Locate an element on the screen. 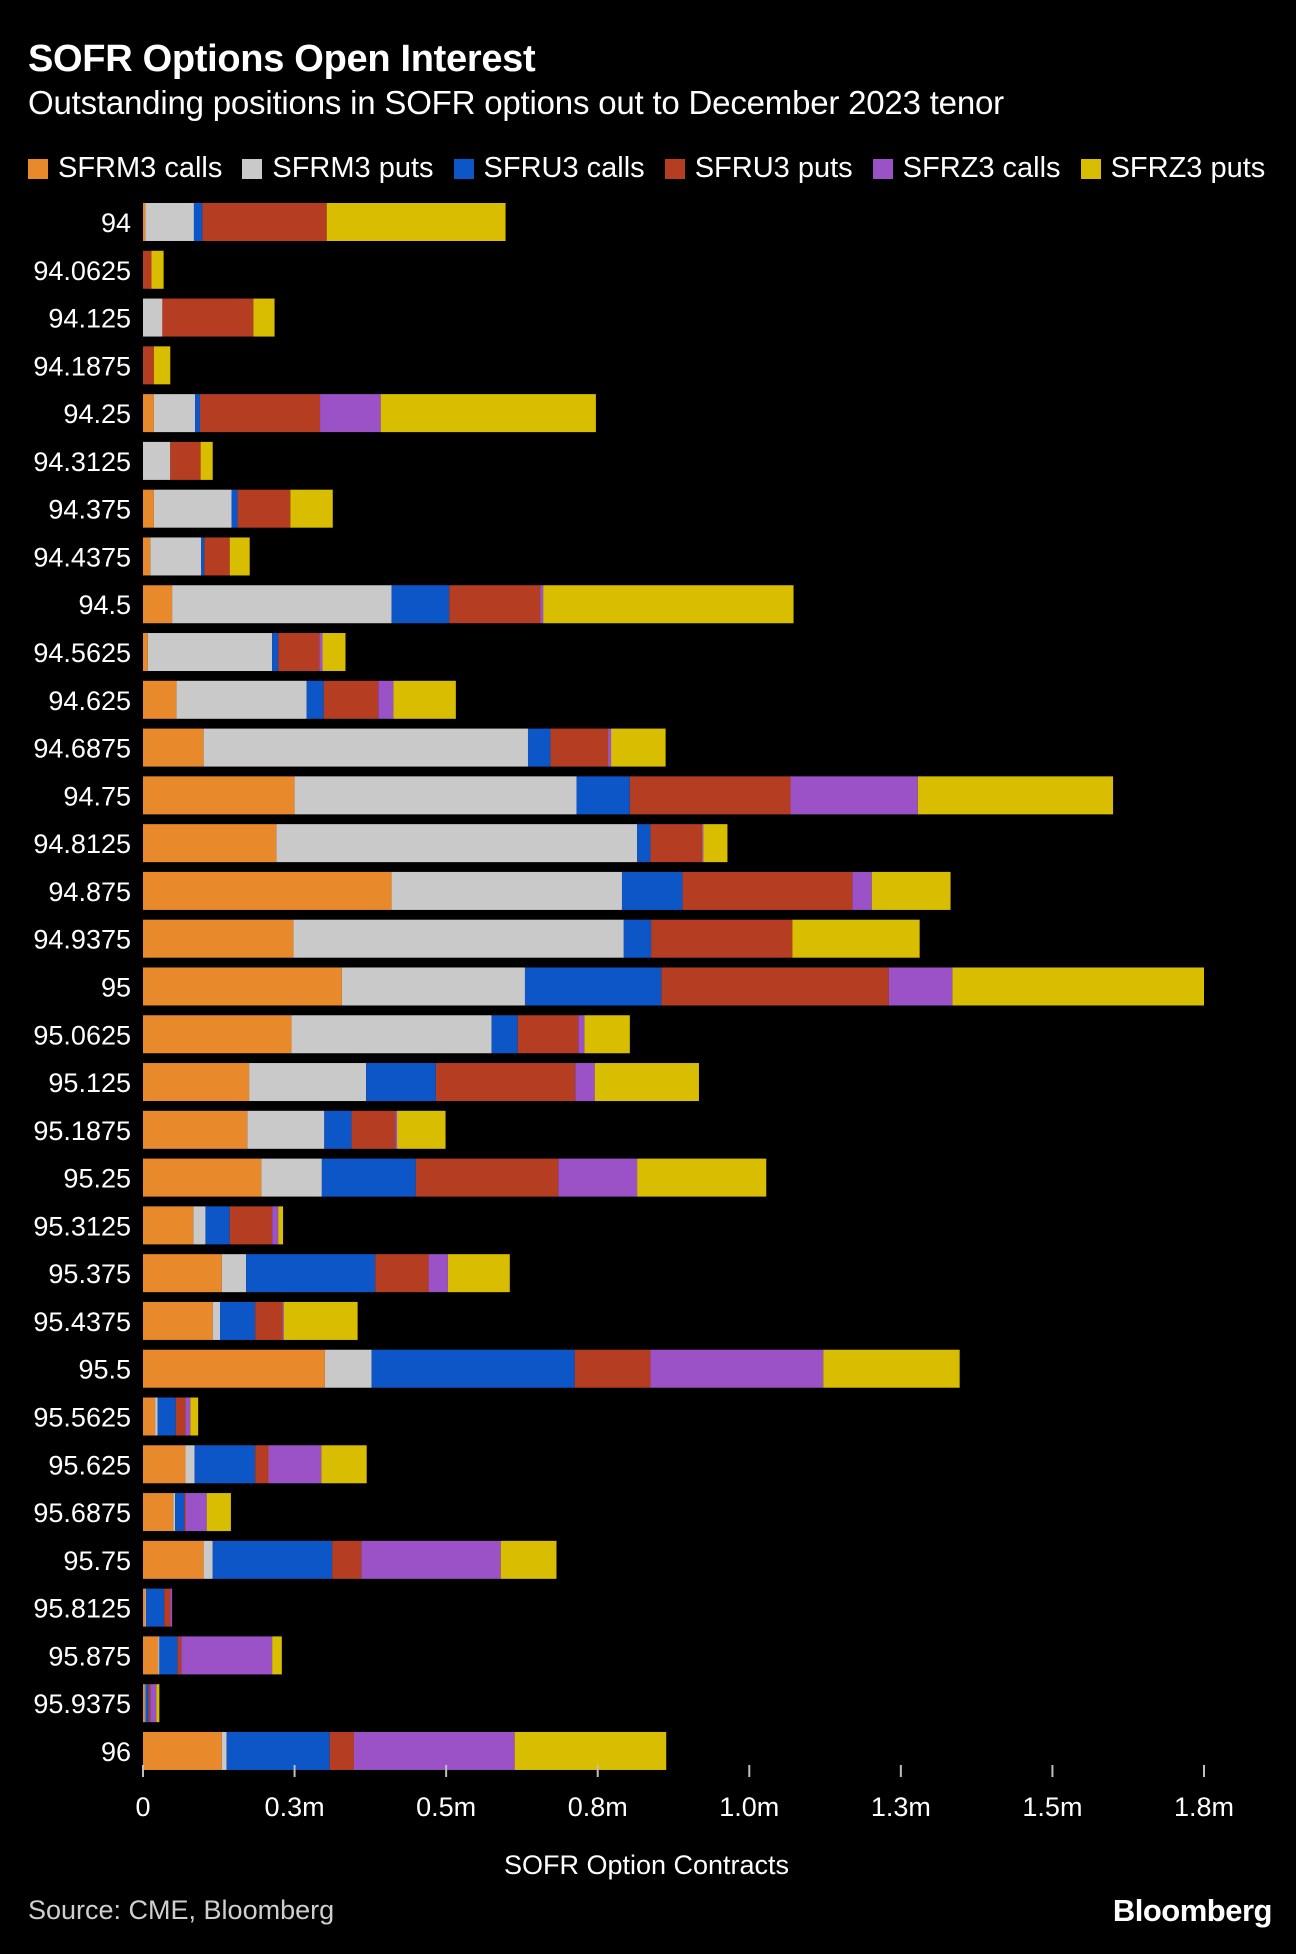  category-label: 95.9375 is located at coordinates (82, 1704).